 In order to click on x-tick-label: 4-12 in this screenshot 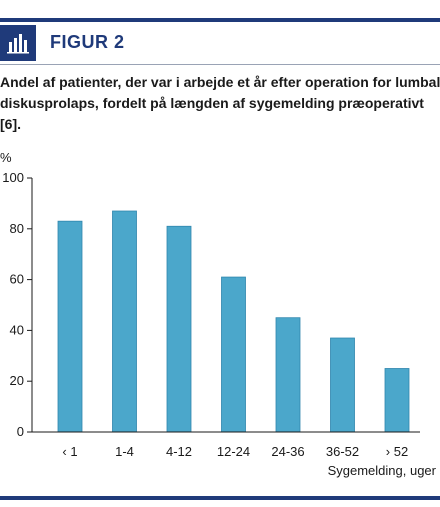, I will do `click(179, 451)`.